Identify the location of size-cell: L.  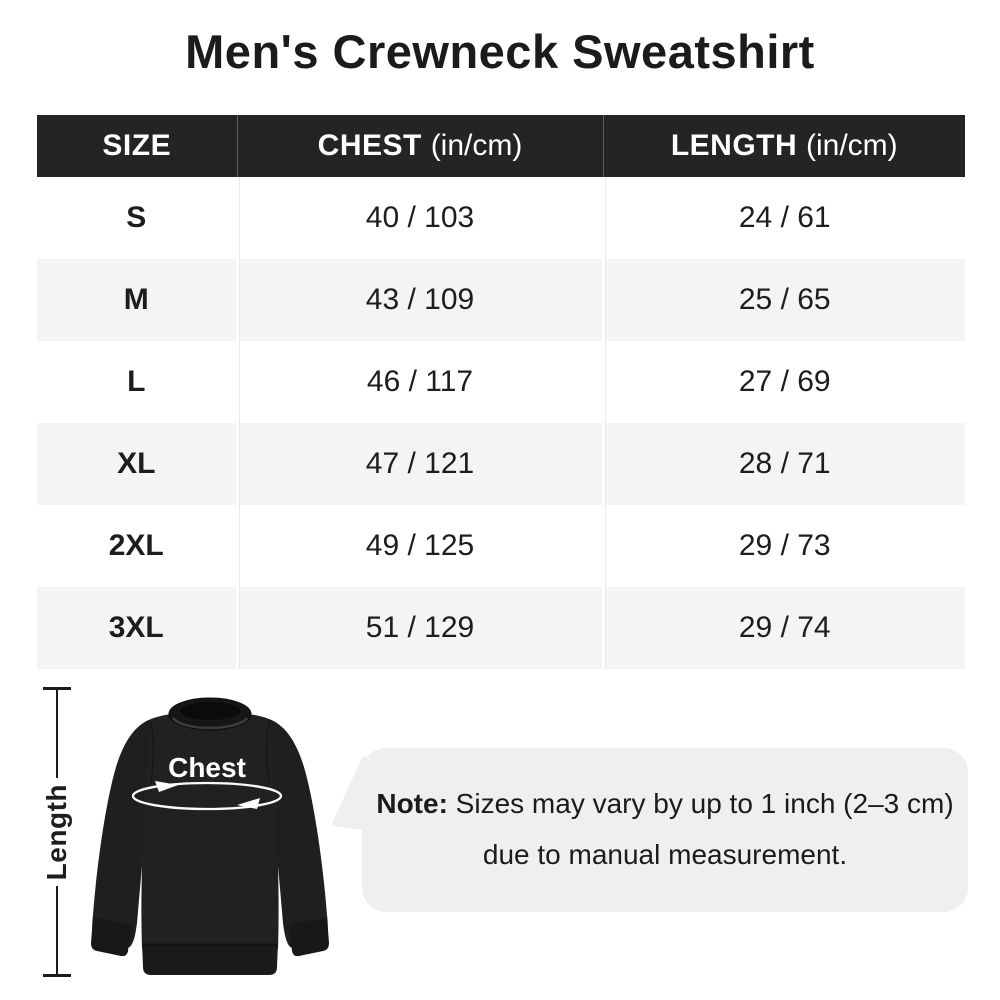
(136, 381).